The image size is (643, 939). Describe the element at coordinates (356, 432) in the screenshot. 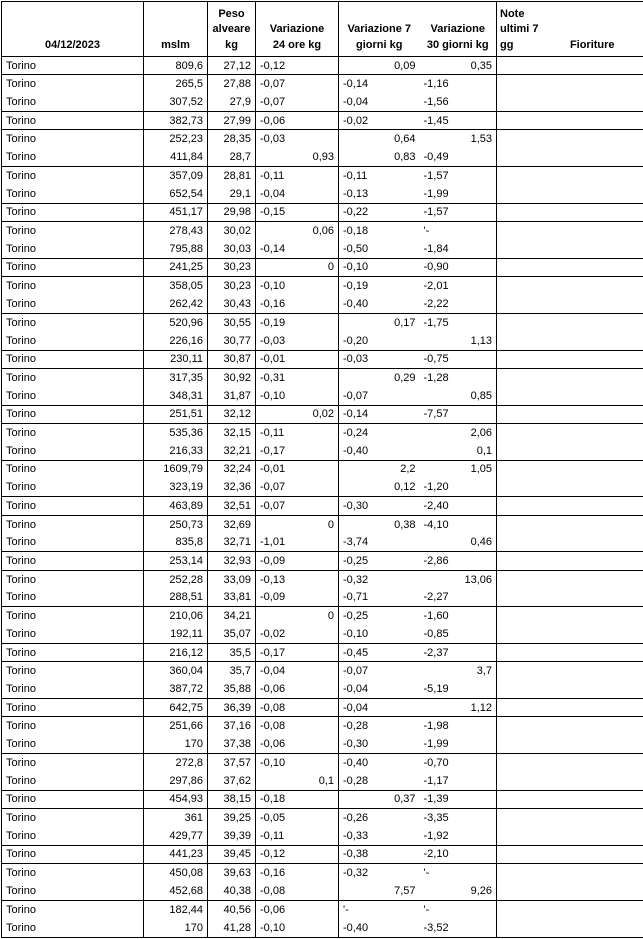

I see `cell-variazione-7-giorni: -0,24` at that location.